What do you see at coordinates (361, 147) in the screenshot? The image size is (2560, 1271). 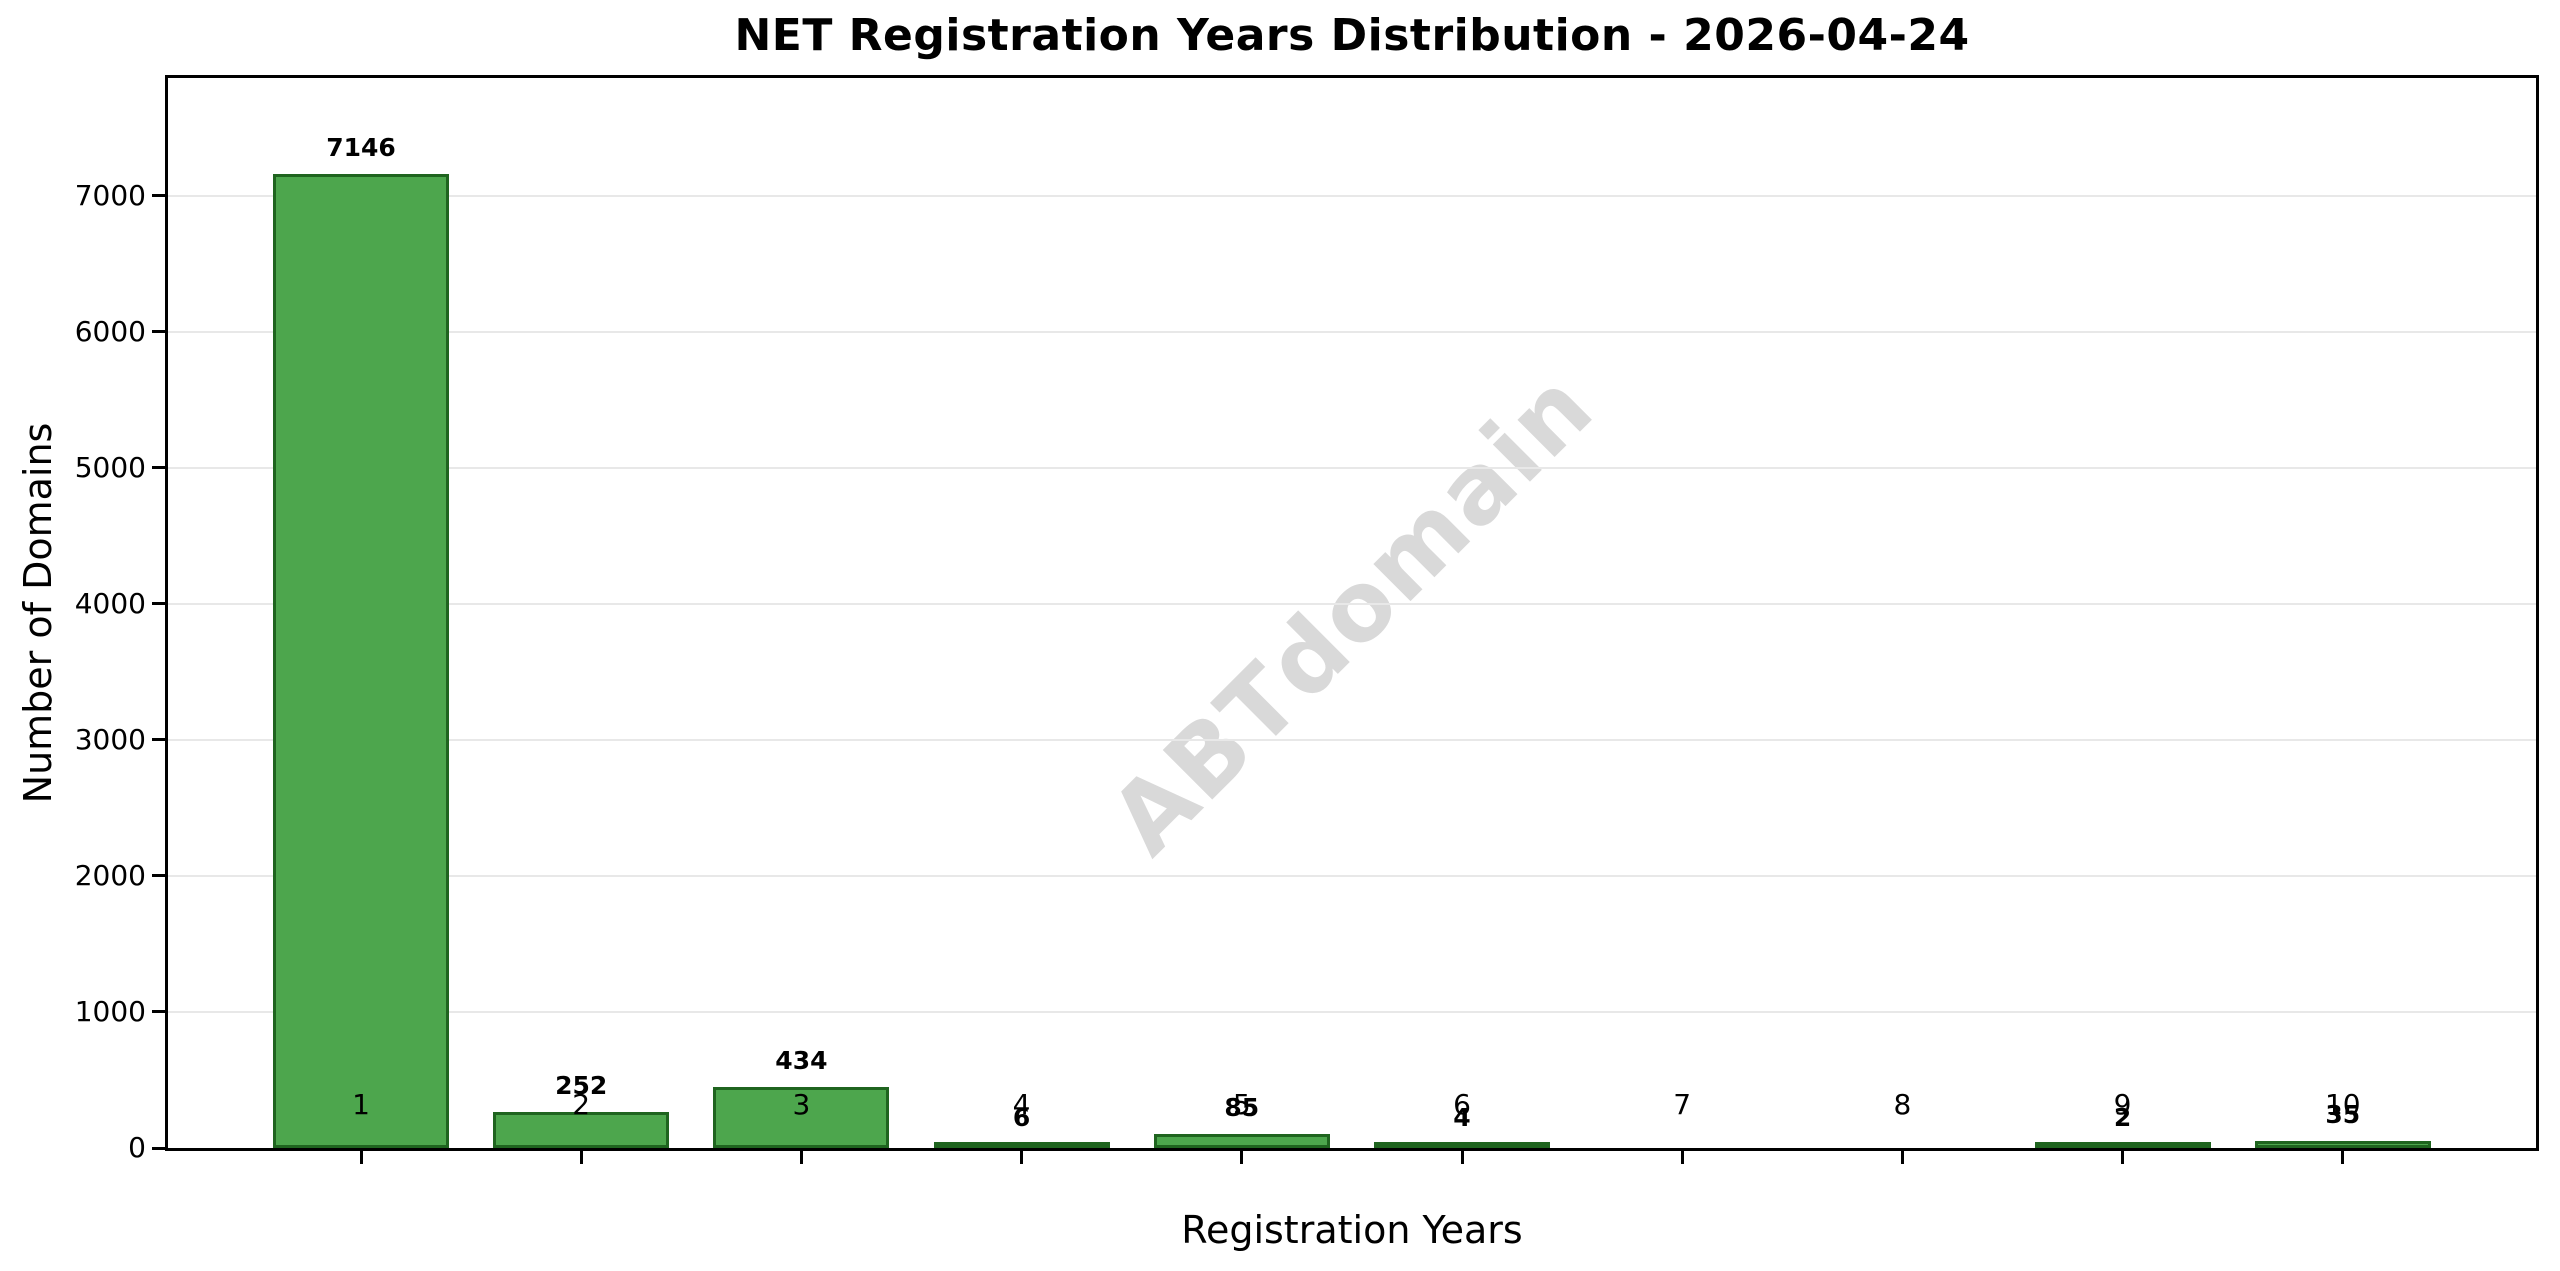 I see `bar-value-label: 7146` at bounding box center [361, 147].